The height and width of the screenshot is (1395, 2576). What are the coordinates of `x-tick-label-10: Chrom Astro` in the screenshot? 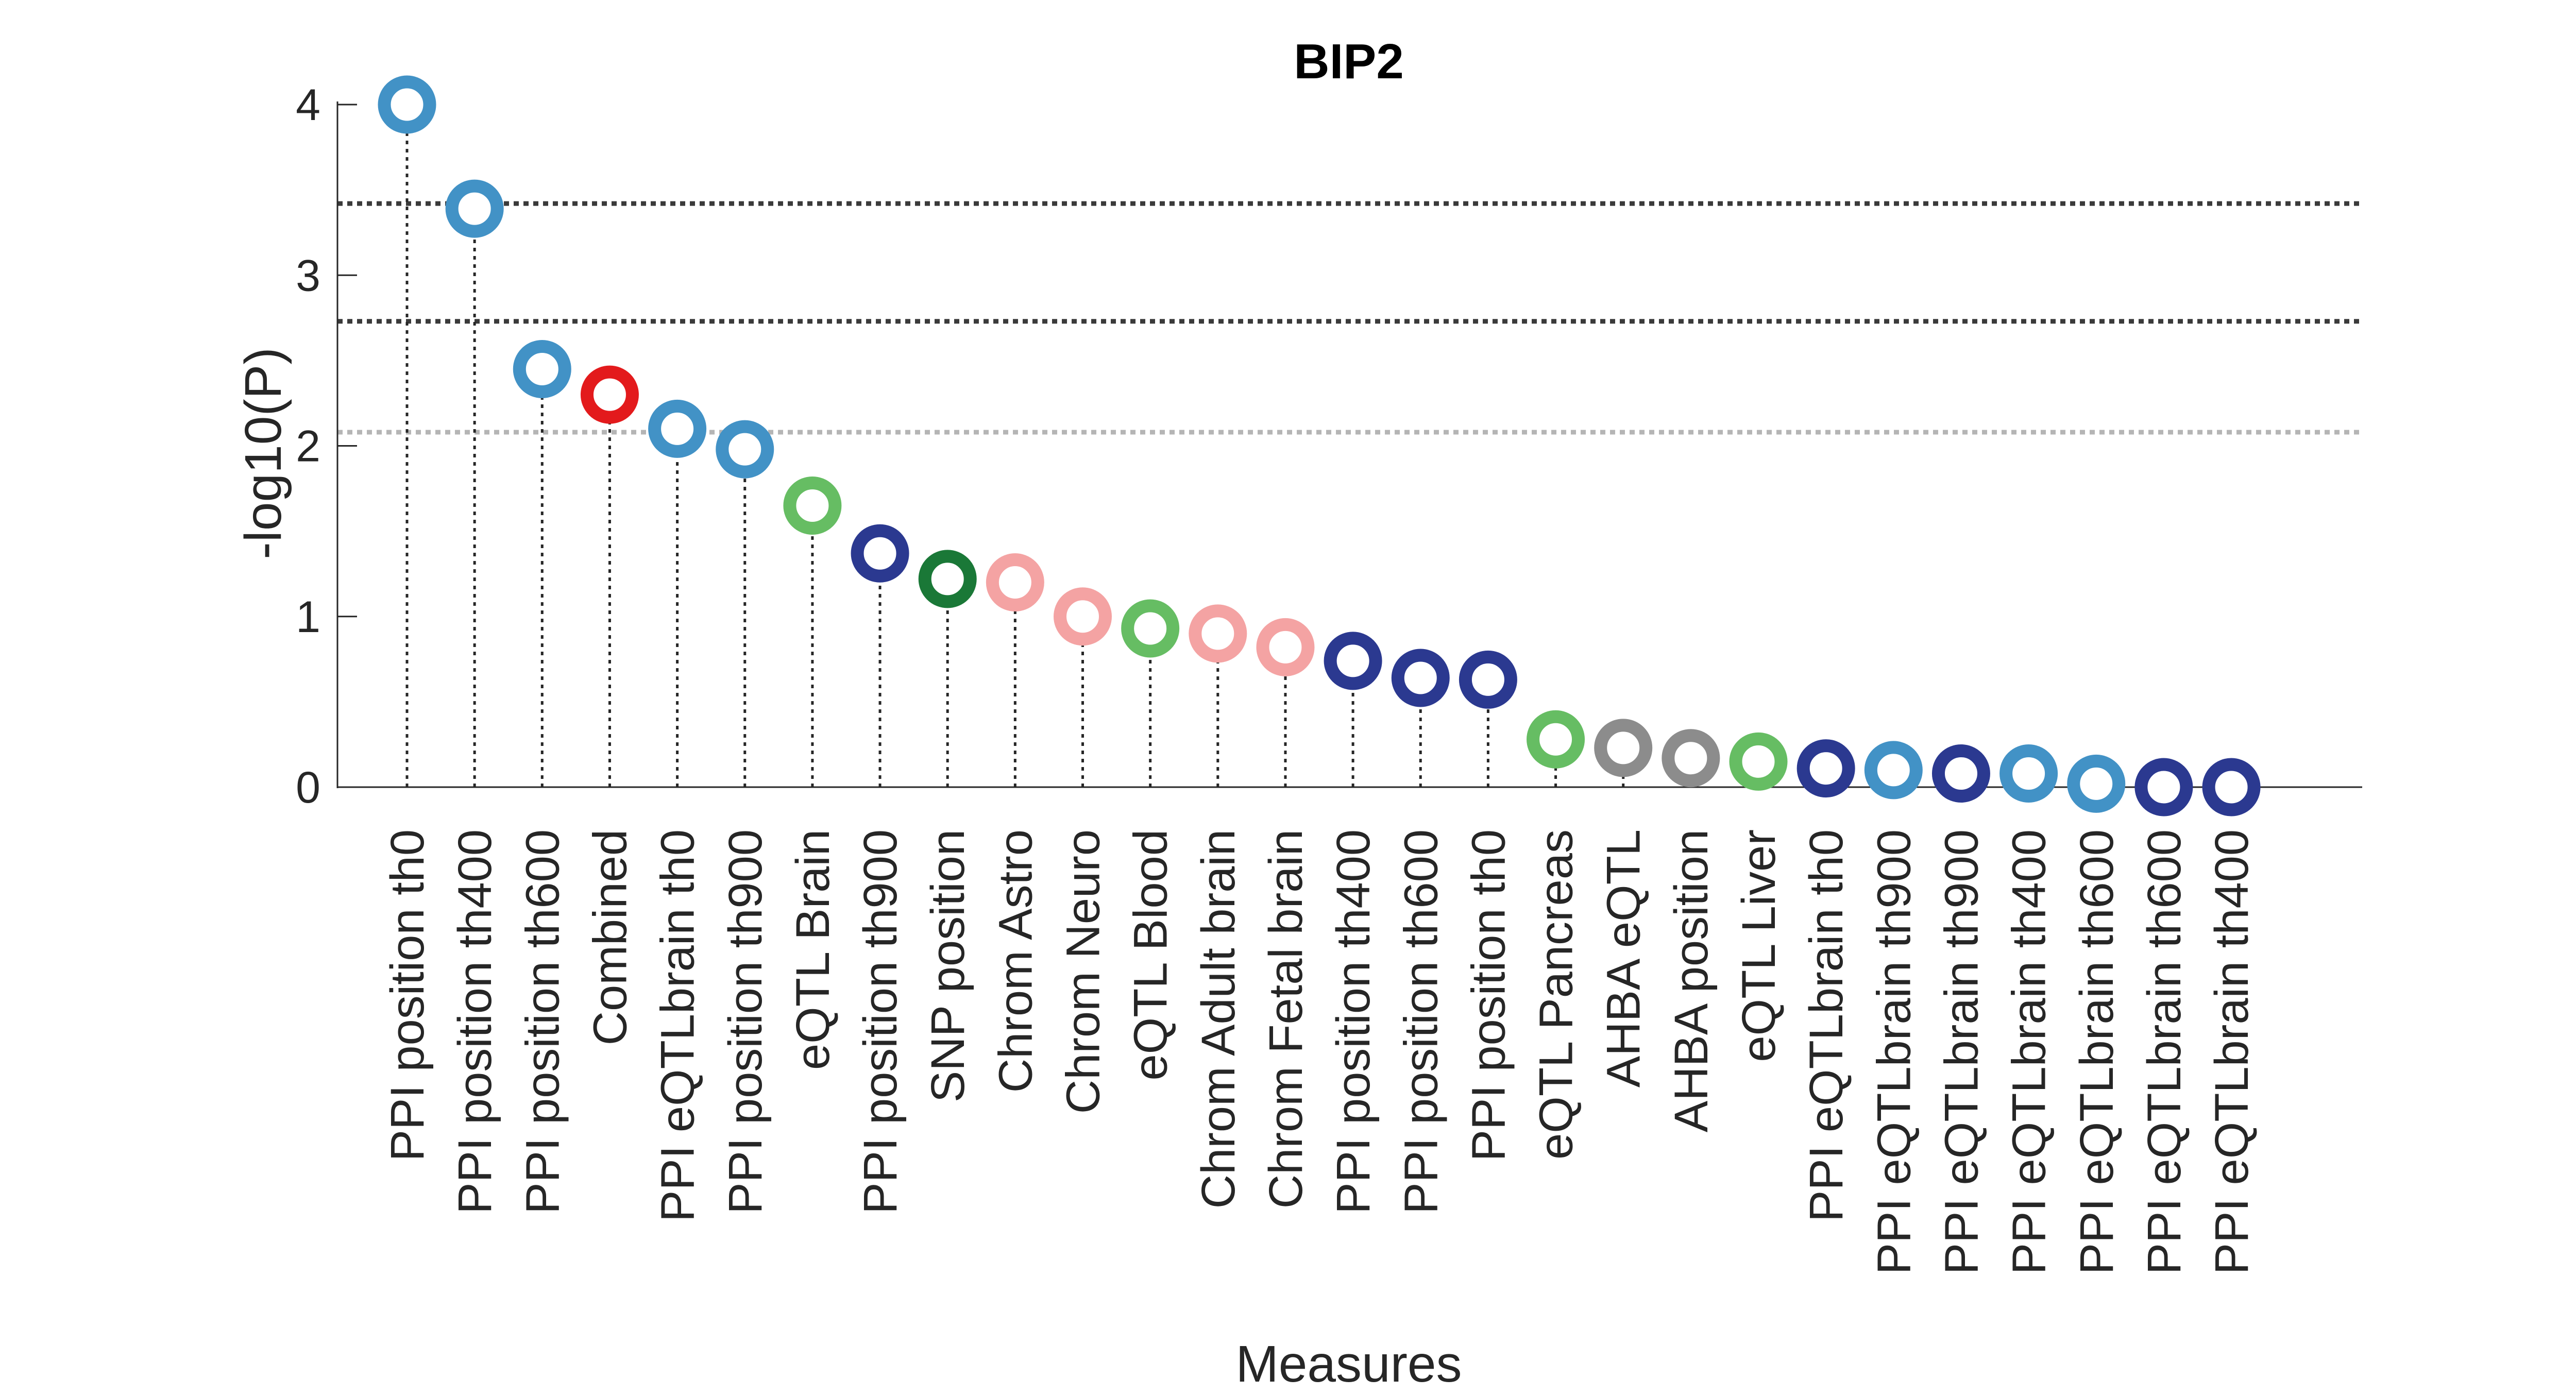 It's located at (1015, 961).